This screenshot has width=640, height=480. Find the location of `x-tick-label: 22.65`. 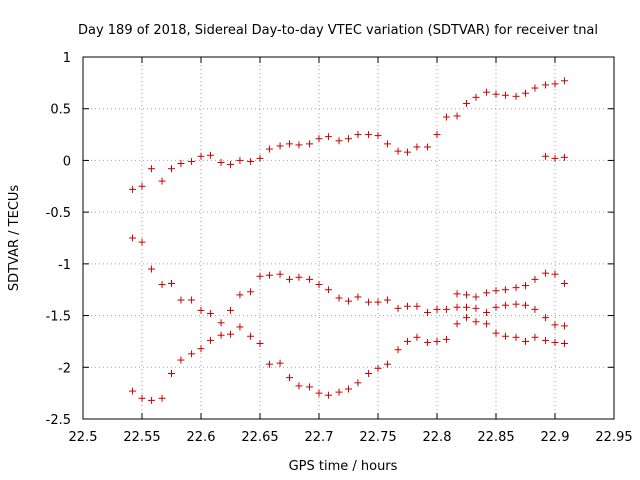

x-tick-label: 22.65 is located at coordinates (259, 437).